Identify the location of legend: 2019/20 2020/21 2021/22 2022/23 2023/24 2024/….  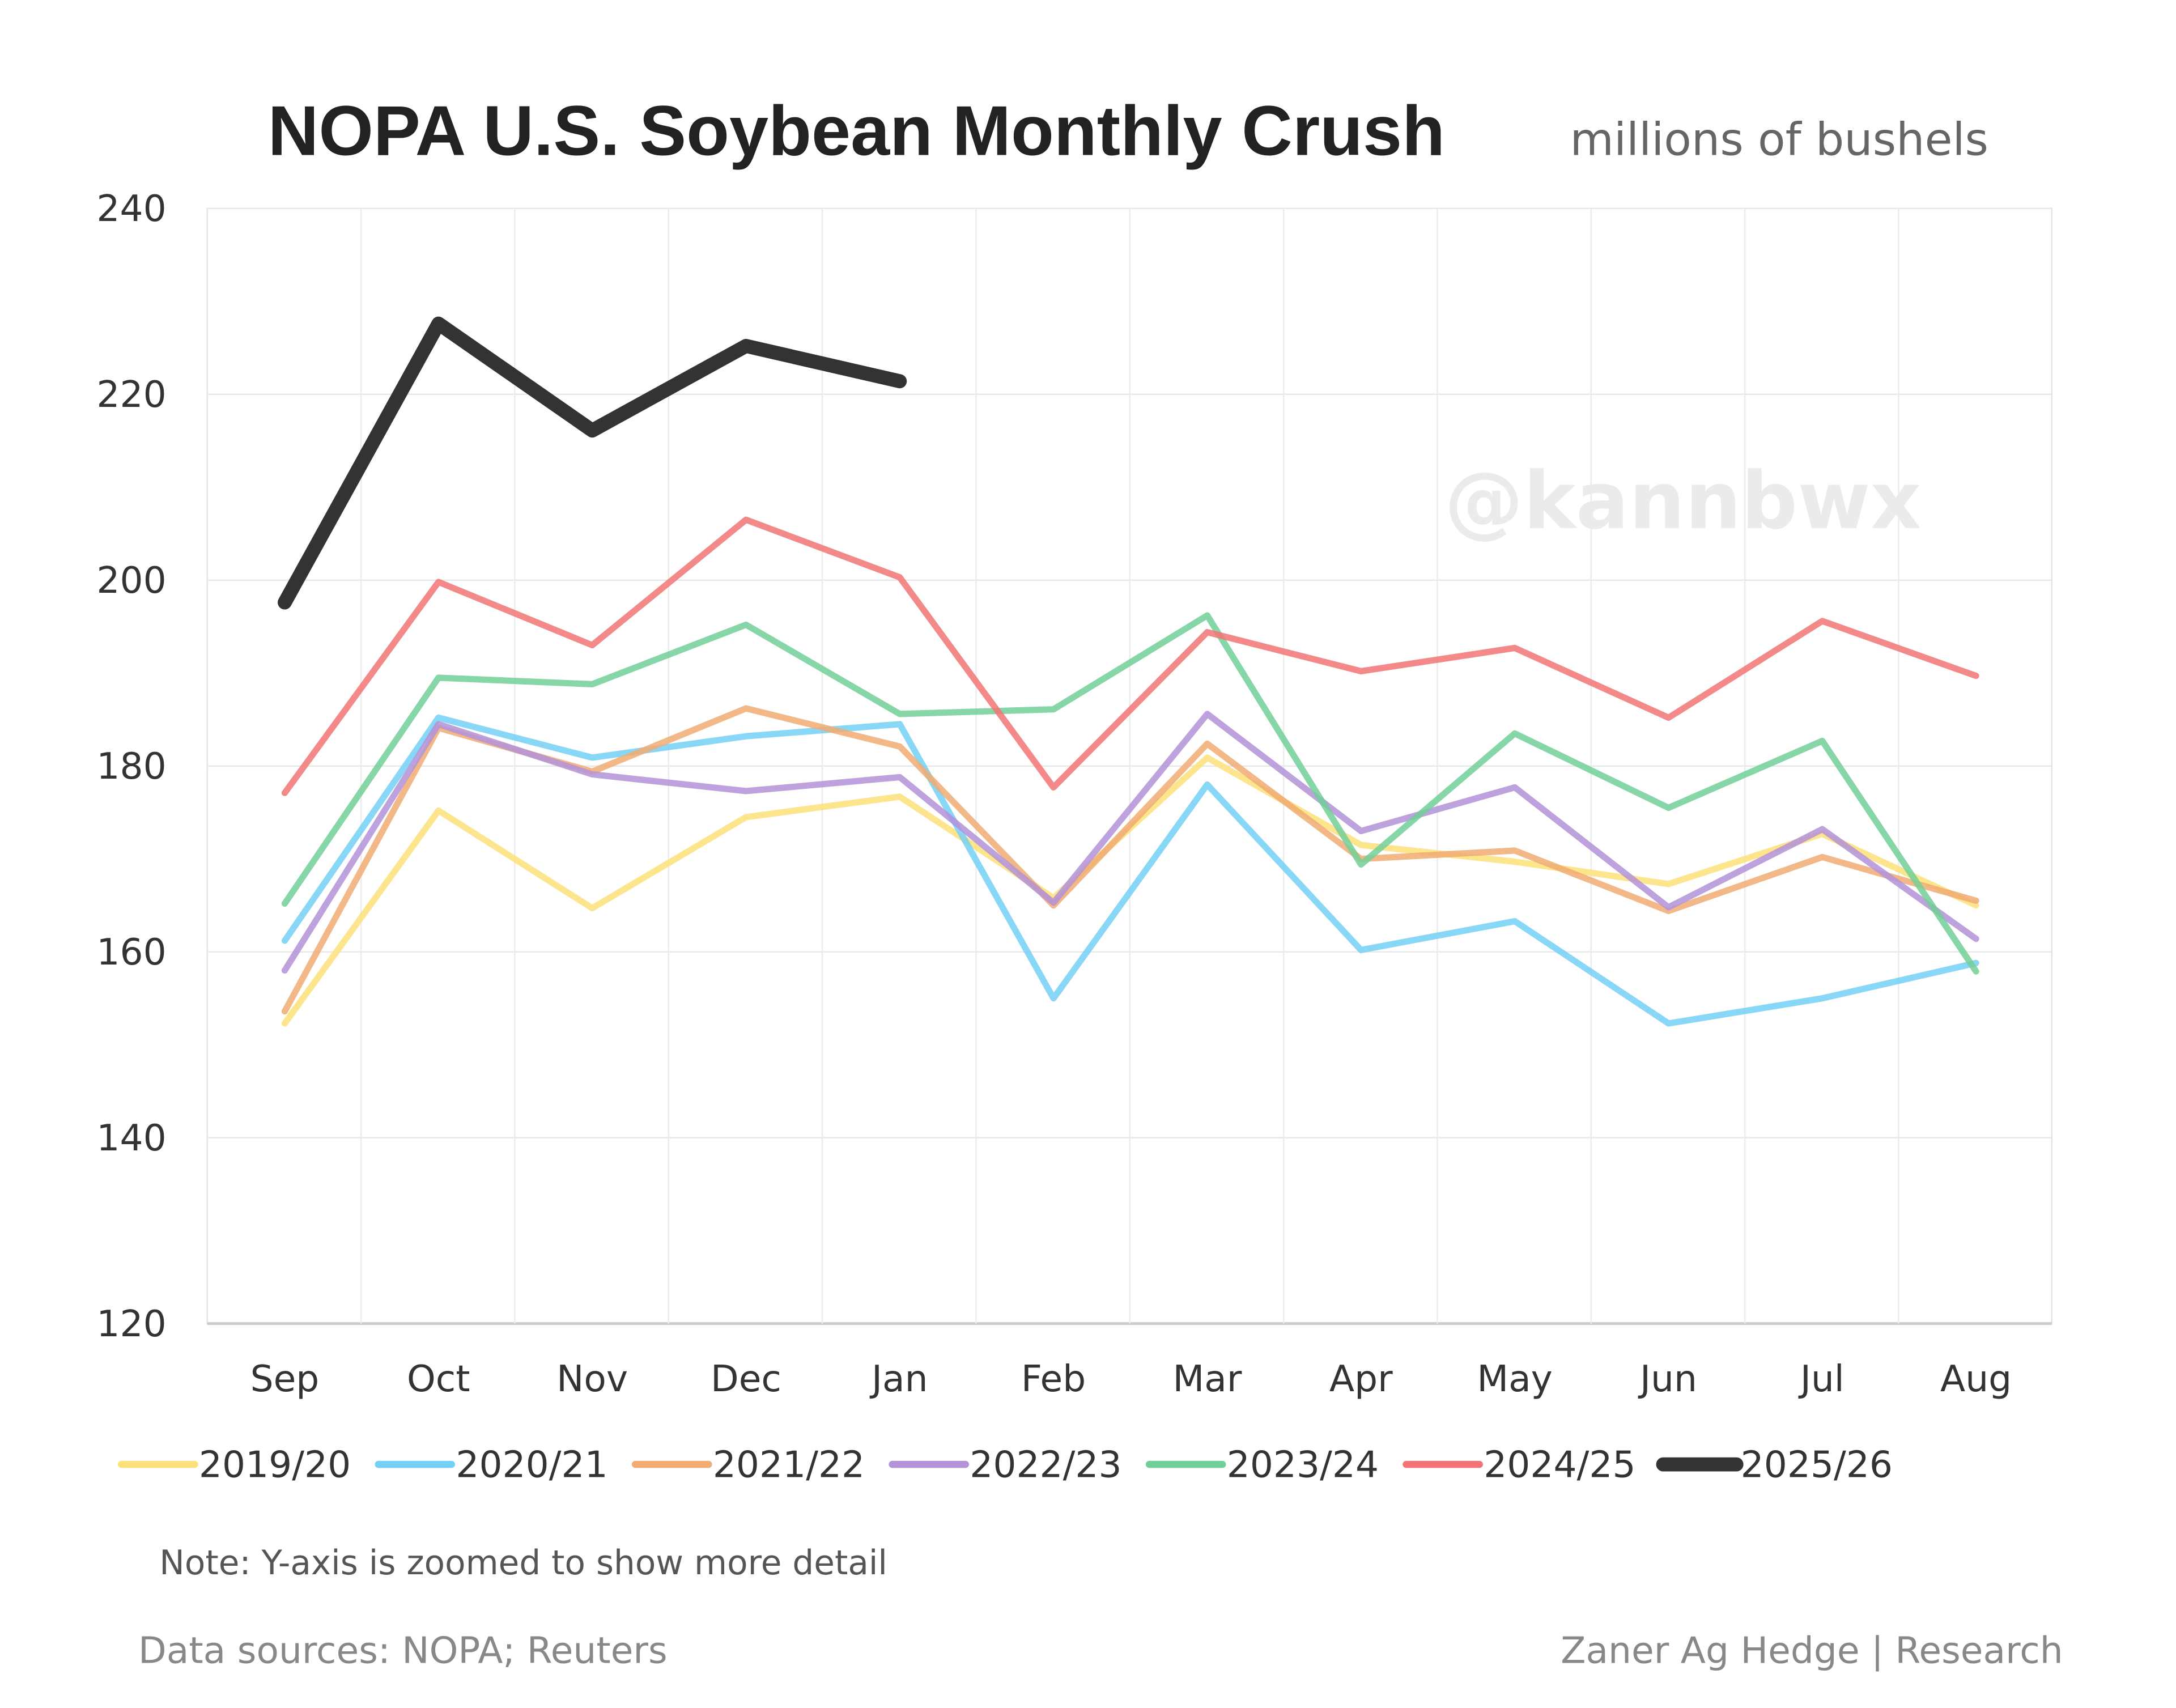
(1005, 1465).